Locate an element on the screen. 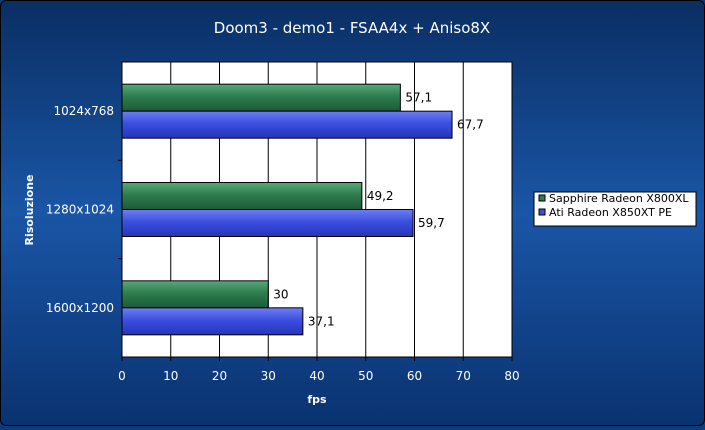 The image size is (705, 430). data-label: 67,7 is located at coordinates (470, 125).